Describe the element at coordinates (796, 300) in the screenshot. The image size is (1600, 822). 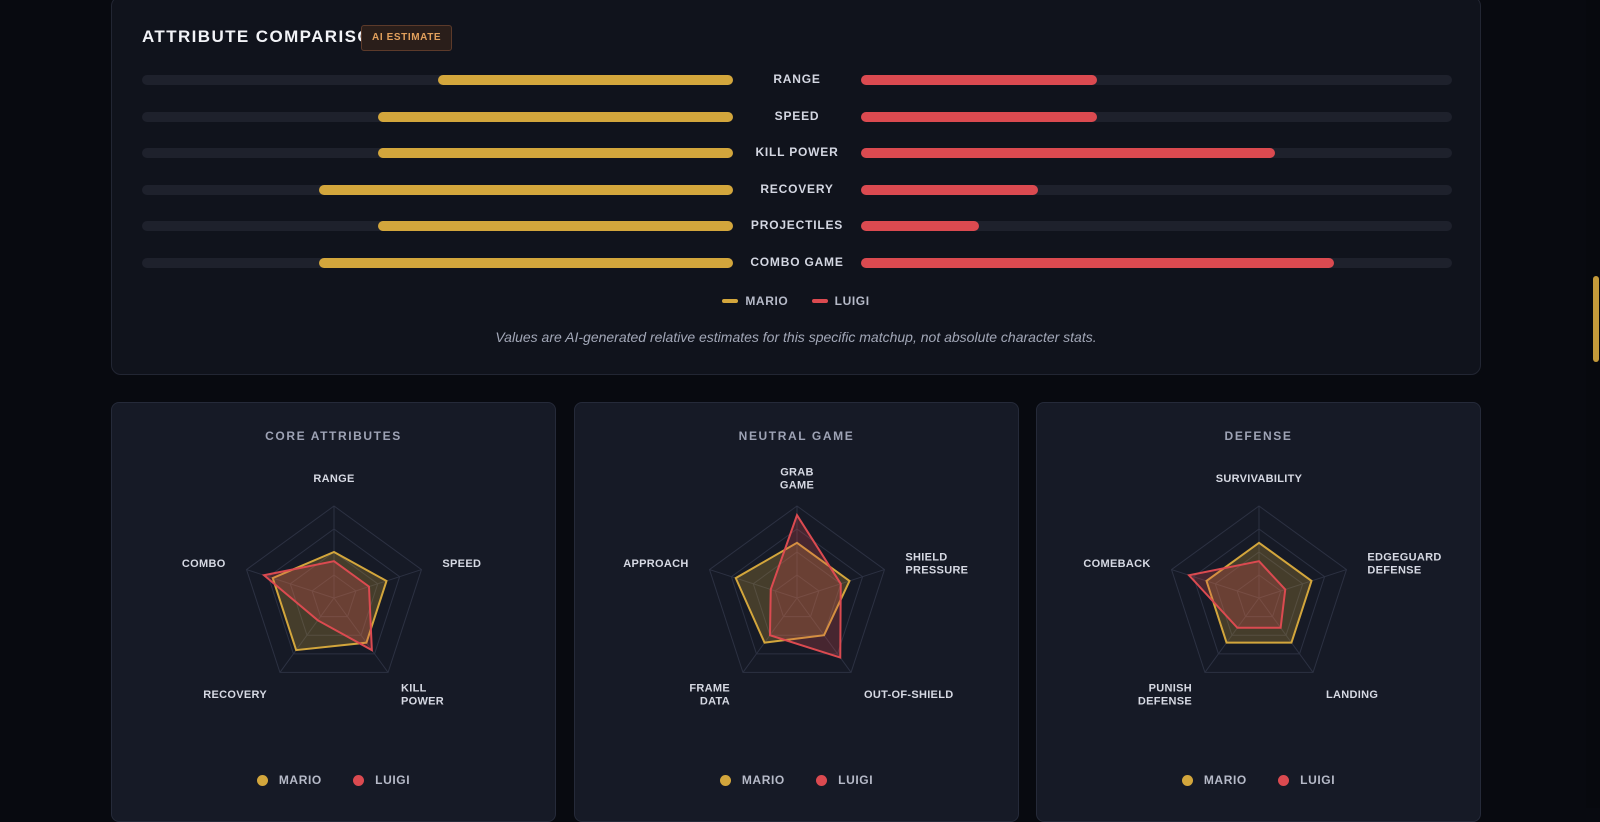
I see `bar-legend: MARIO LUIGI` at that location.